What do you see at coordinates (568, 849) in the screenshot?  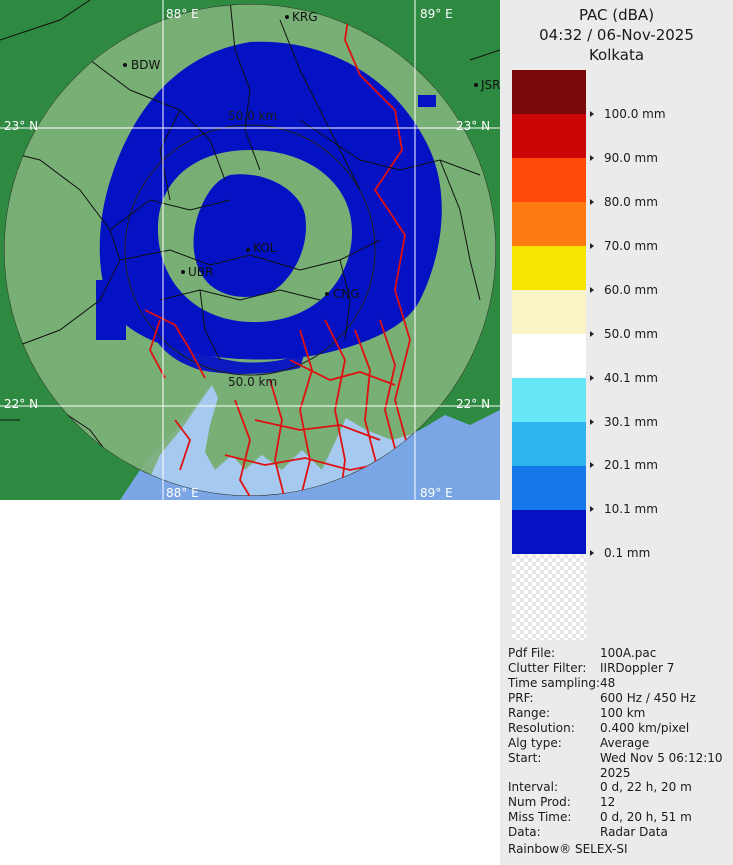 I see `vendor-brand: Rainbow® SELEX-SI` at bounding box center [568, 849].